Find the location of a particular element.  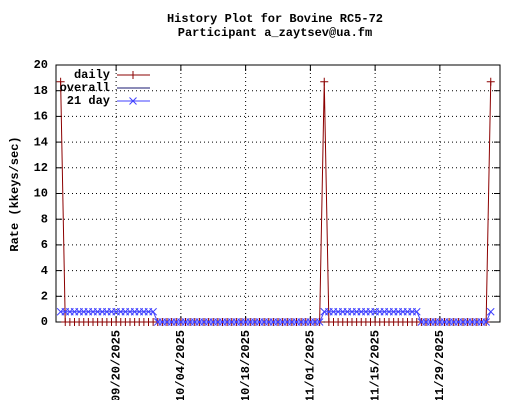

x-tick-label: 11/15/2025 is located at coordinates (375, 365).